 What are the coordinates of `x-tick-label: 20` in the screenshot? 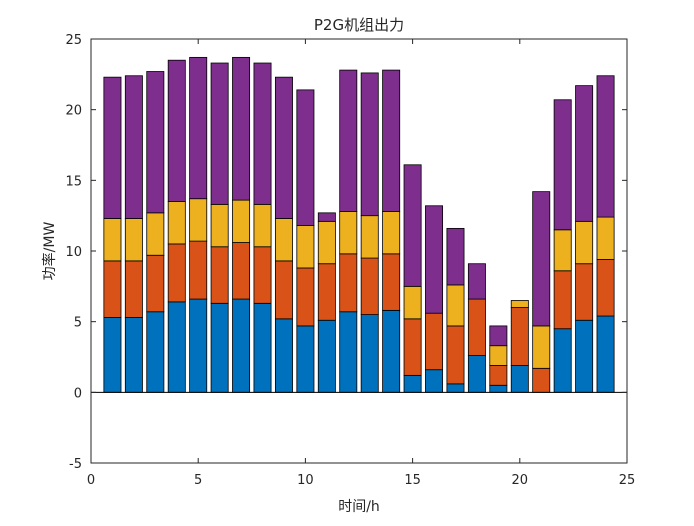 It's located at (520, 480).